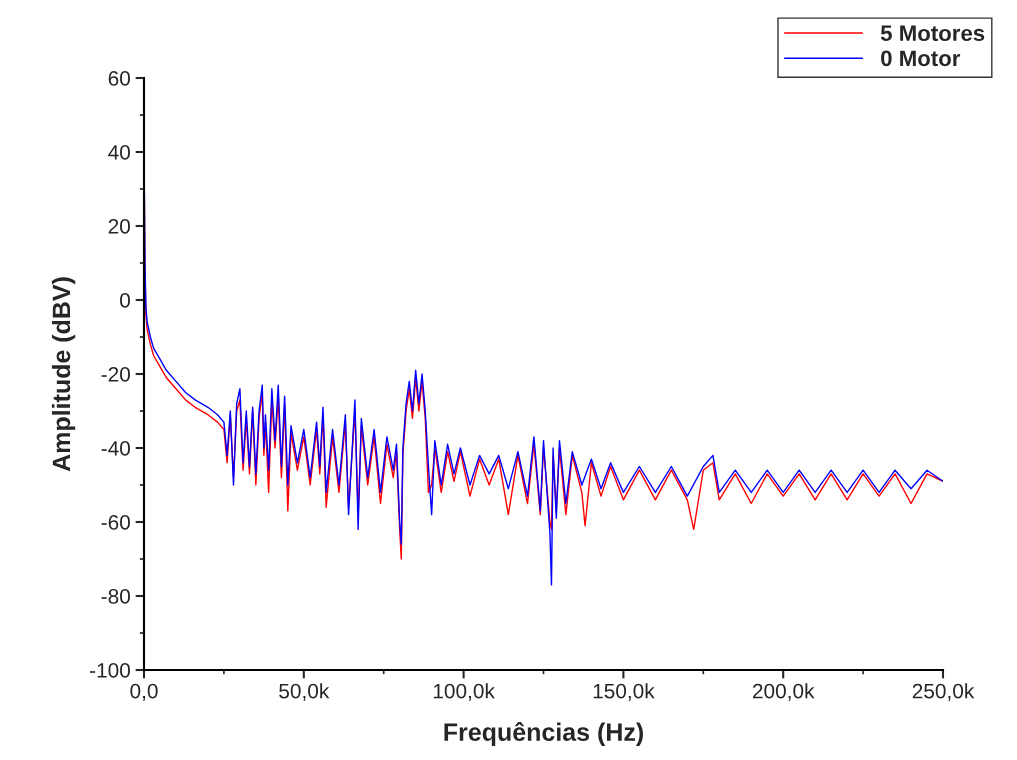 This screenshot has height=760, width=1017. What do you see at coordinates (119, 78) in the screenshot?
I see `y-tick-label: 60` at bounding box center [119, 78].